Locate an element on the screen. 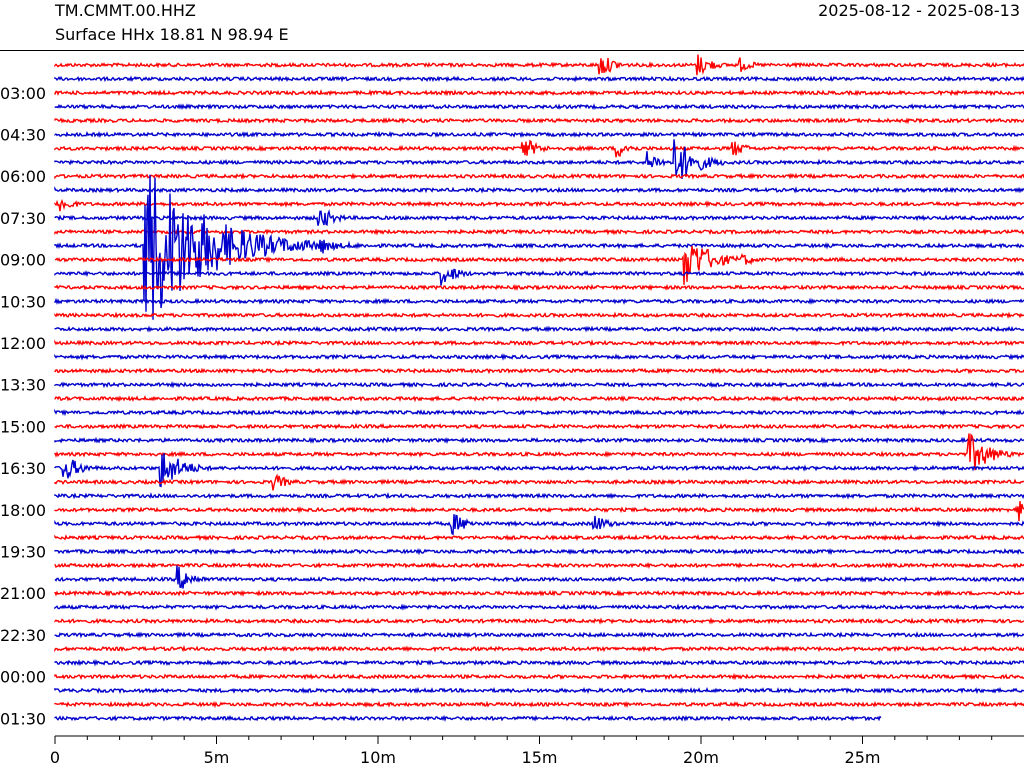 This screenshot has height=768, width=1024. y-tick-label: 21:00 is located at coordinates (23, 593).